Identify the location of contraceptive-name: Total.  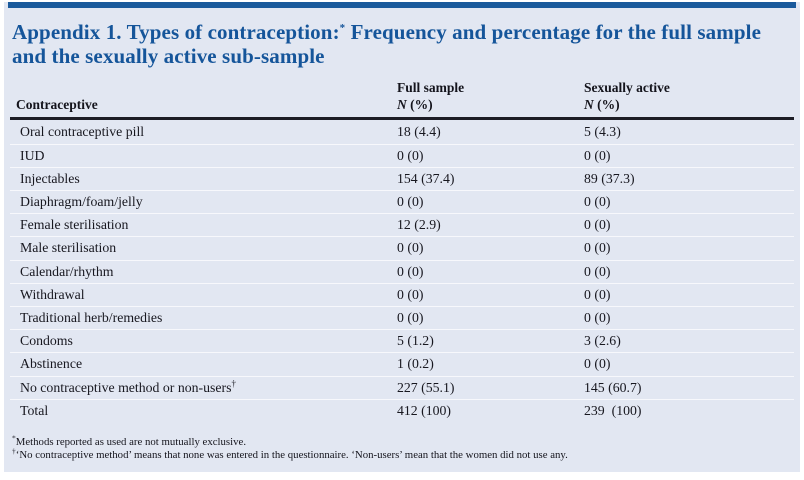
(34, 410).